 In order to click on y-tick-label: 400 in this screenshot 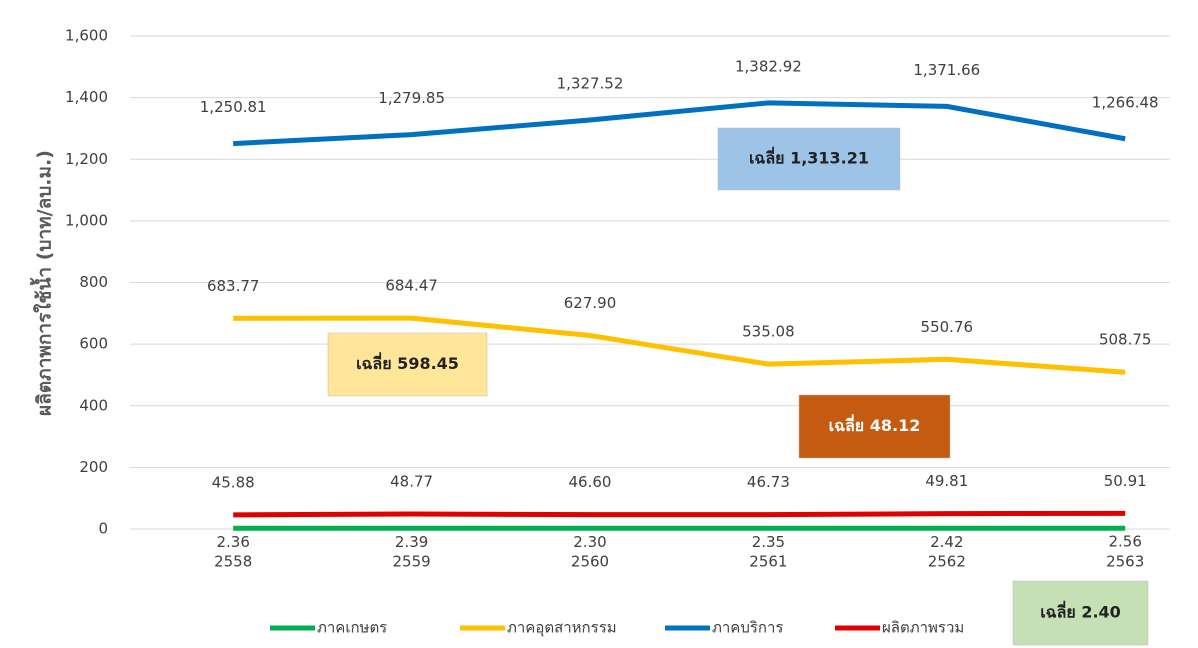, I will do `click(93, 405)`.